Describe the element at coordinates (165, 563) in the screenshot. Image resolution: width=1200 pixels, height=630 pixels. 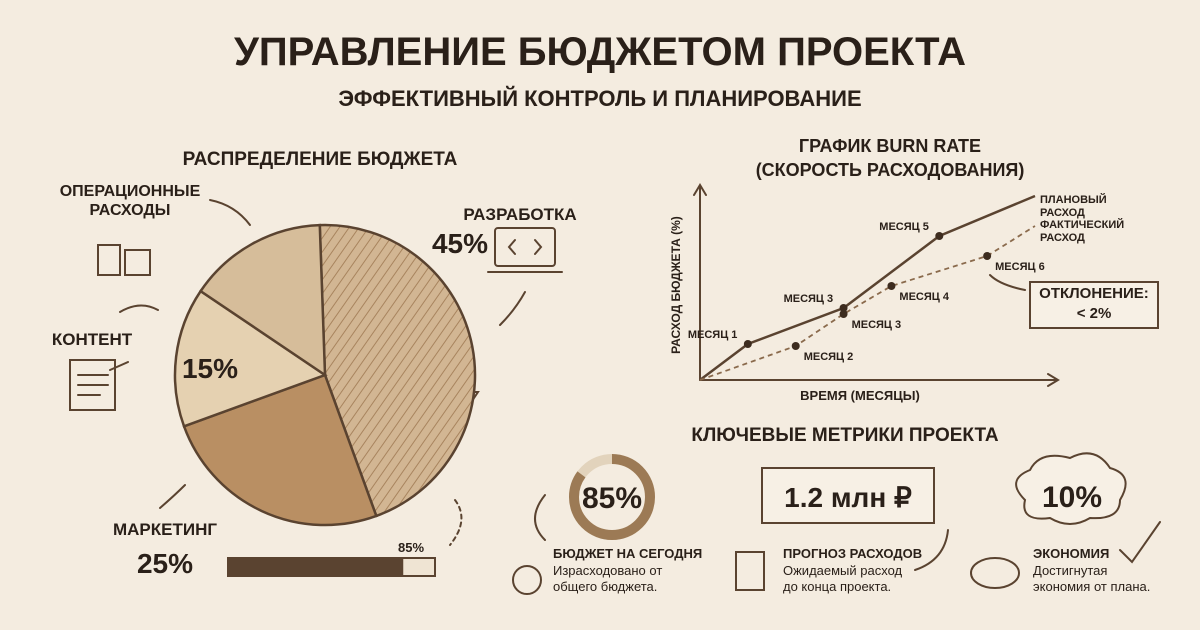
I see `pie-value-label: 25%` at that location.